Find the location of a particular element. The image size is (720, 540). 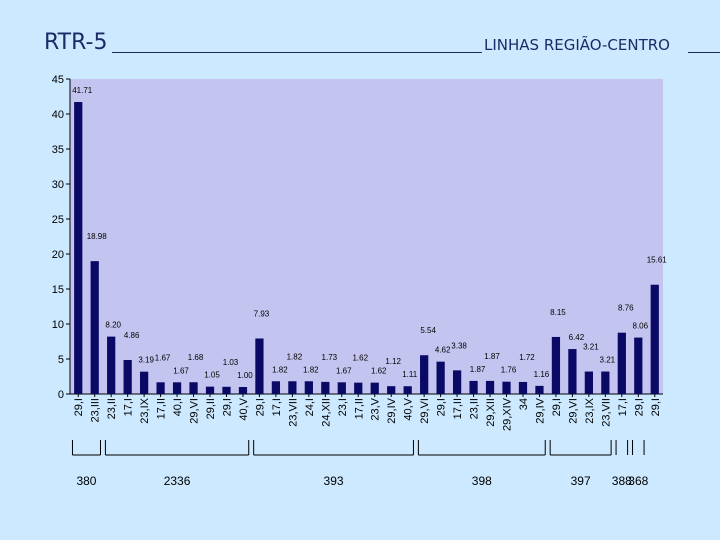

x-tick-label: 40,I is located at coordinates (178, 407).